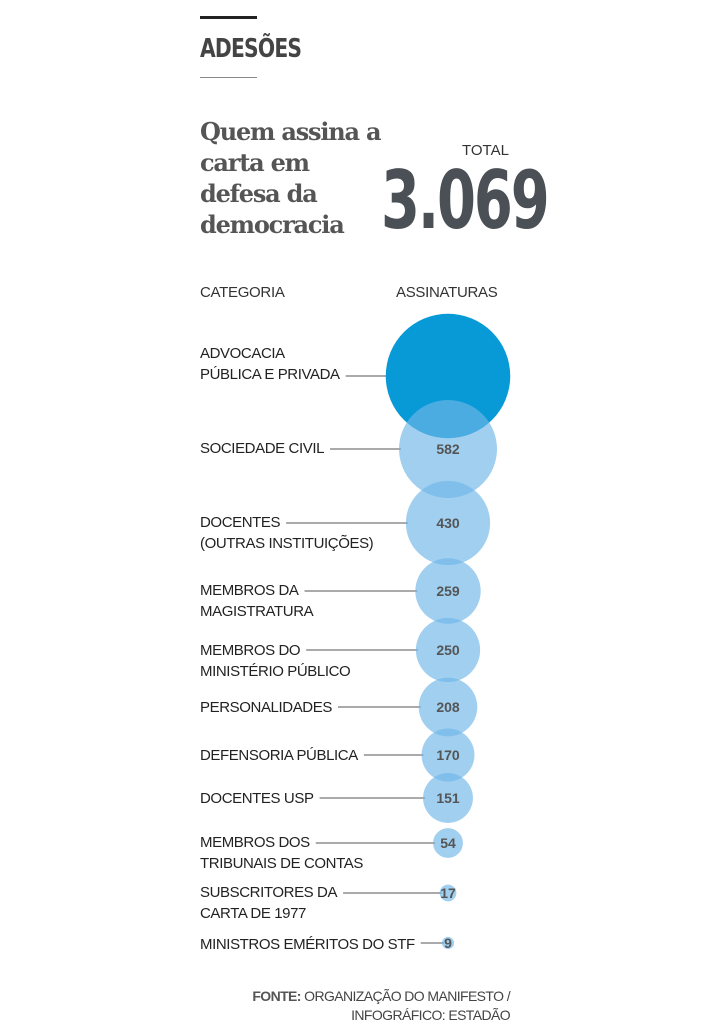 The image size is (708, 1025). Describe the element at coordinates (281, 853) in the screenshot. I see `category-label: MEMBROS DOS TRIBUNAIS DE CONTAS` at that location.